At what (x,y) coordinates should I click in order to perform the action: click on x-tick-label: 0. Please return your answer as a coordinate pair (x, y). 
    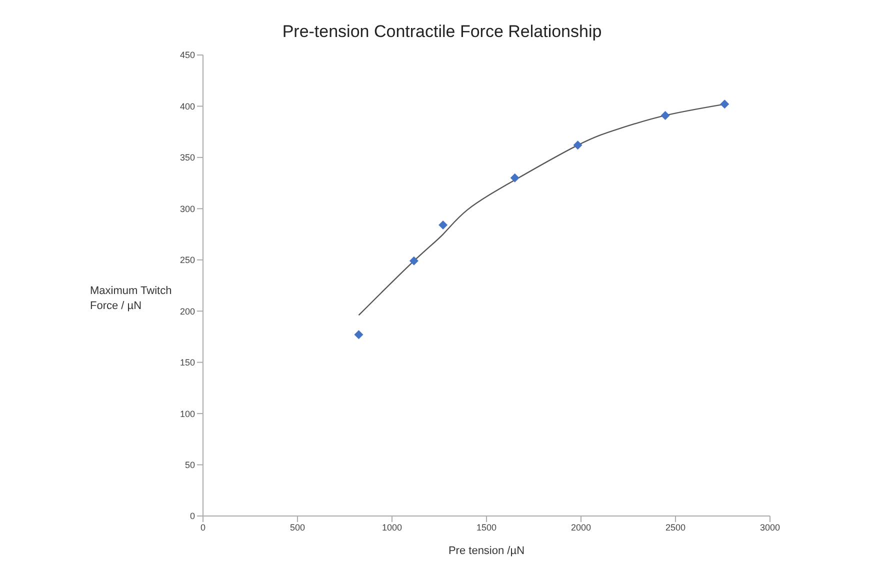
    Looking at the image, I should click on (203, 527).